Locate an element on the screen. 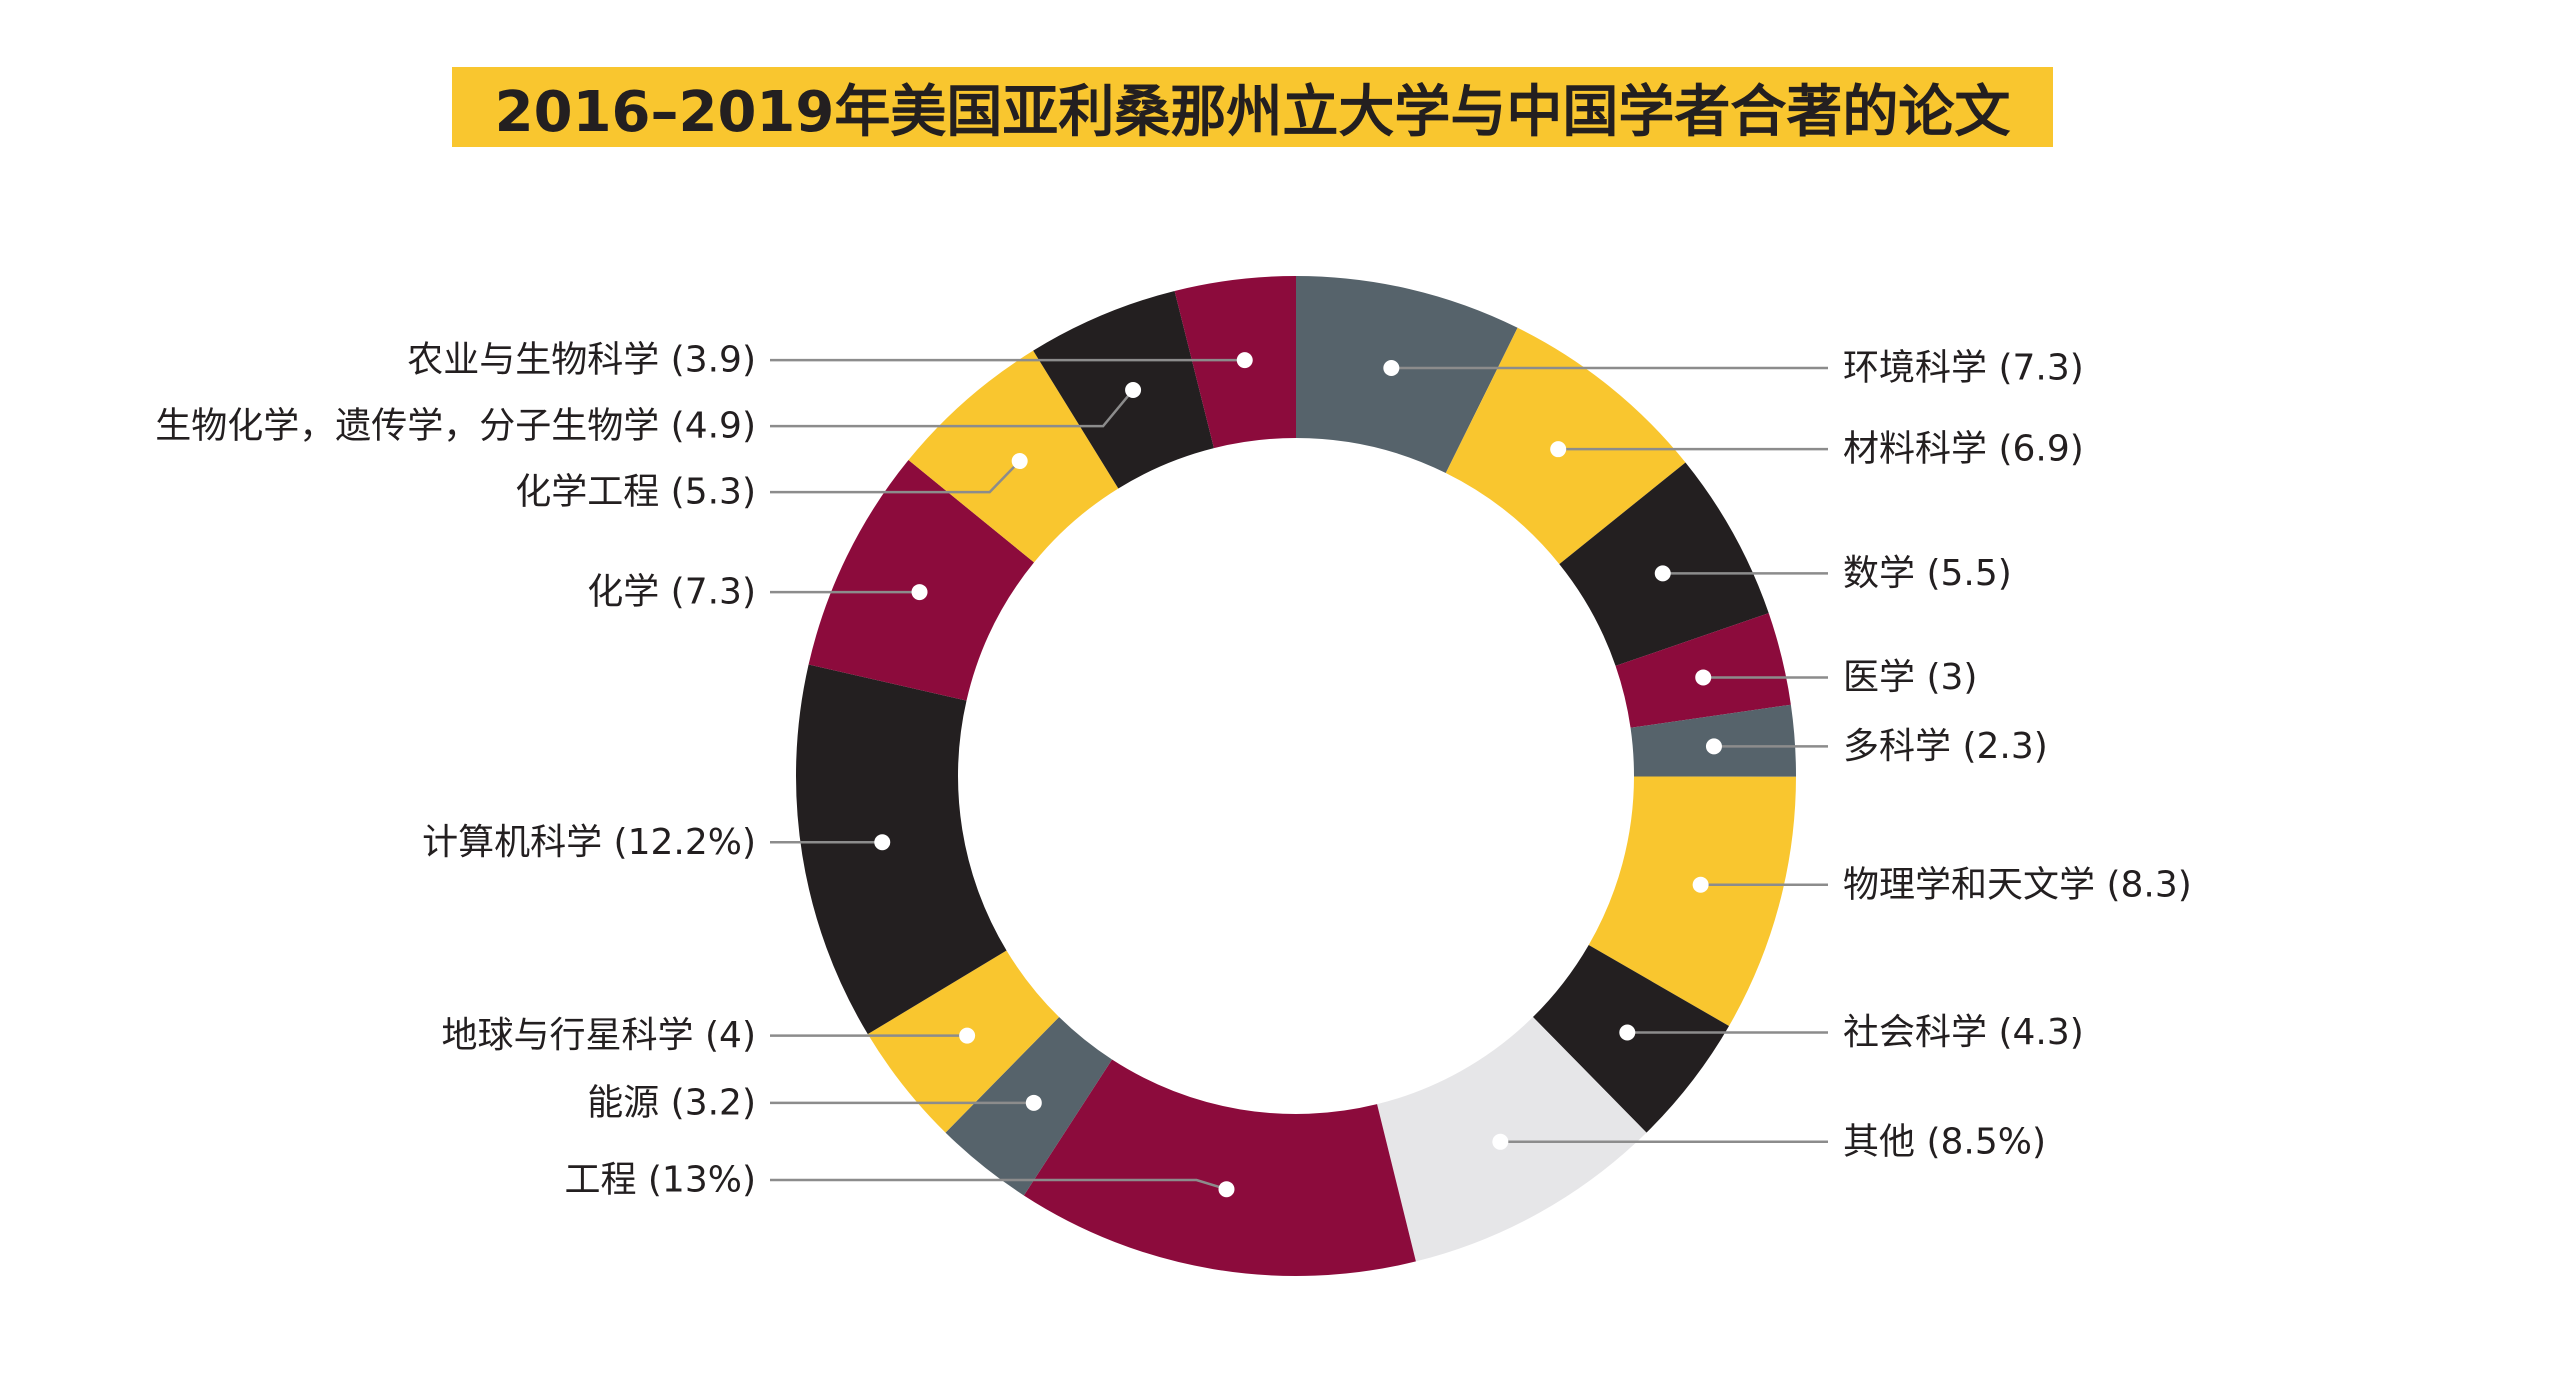  slice-label: 数学 (5.5) is located at coordinates (1927, 573).